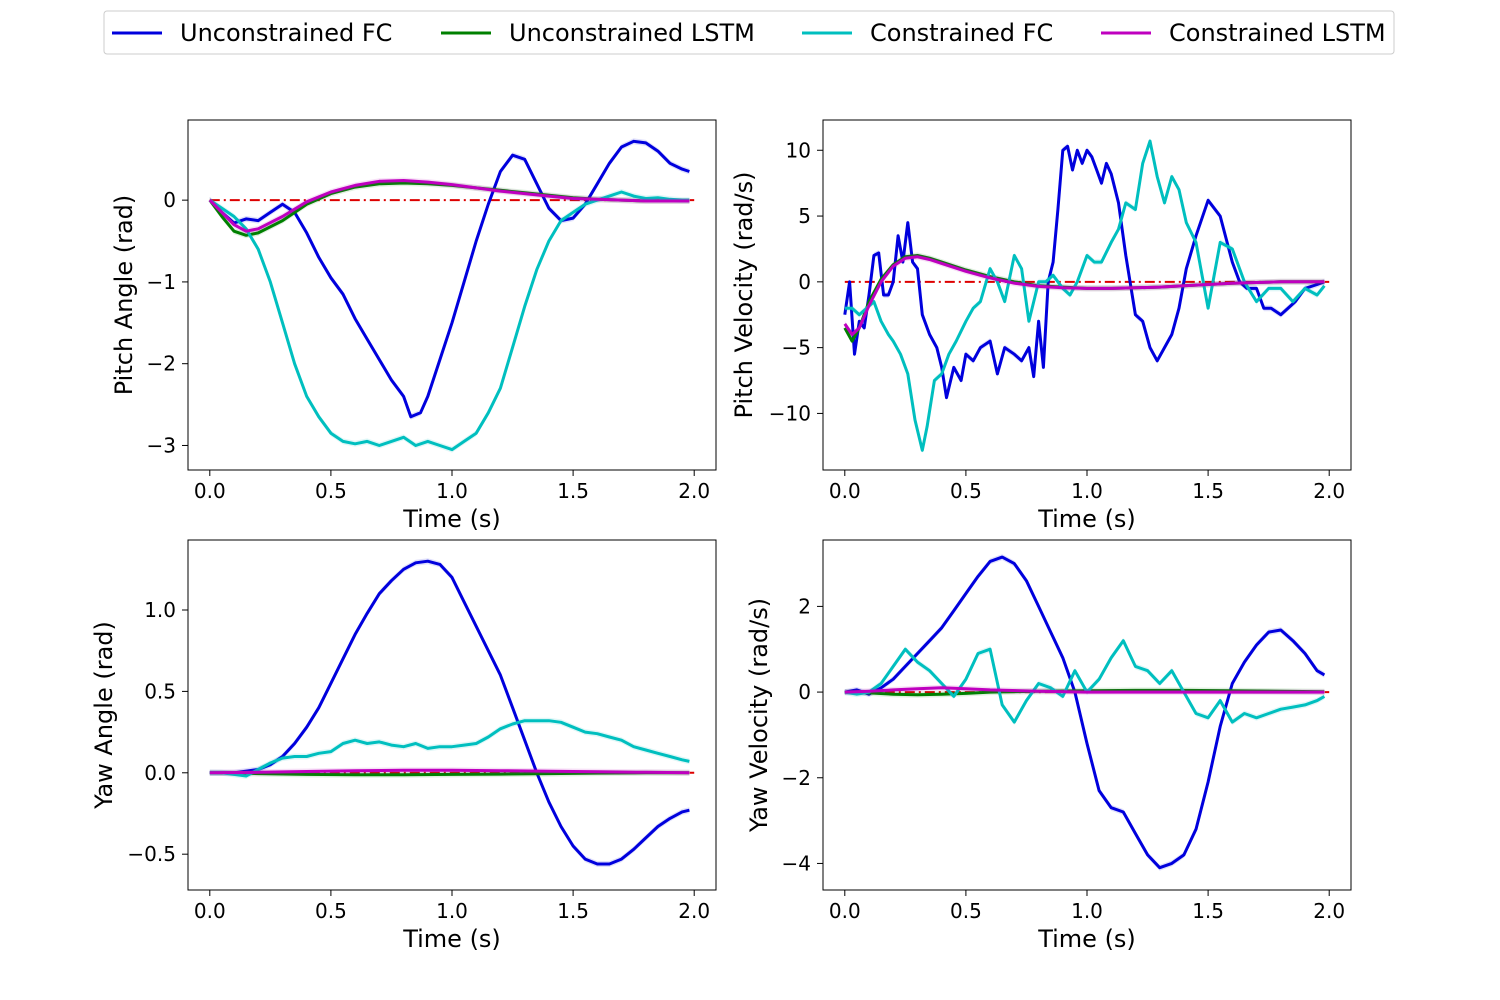  Describe the element at coordinates (160, 610) in the screenshot. I see `y-tick-label: 1.0` at that location.